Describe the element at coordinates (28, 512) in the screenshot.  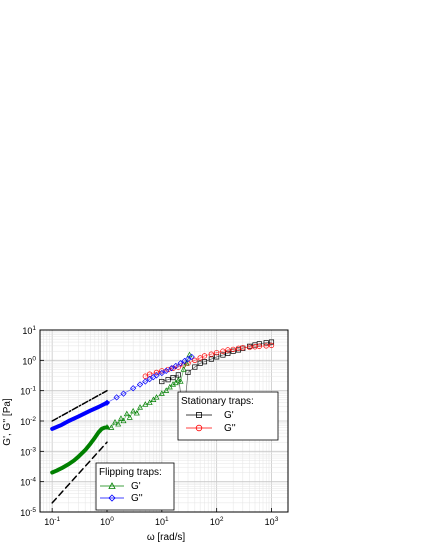
I see `y-tick-label: 10⁻⁵` at that location.